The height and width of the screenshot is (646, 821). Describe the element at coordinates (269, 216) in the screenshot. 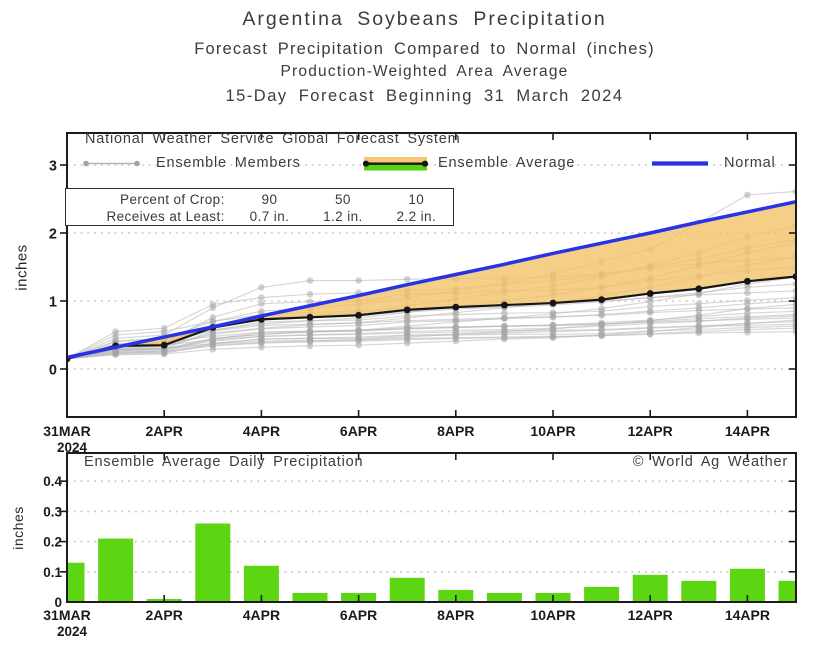

I see `crop-amount-90: 0.7 in.` at that location.